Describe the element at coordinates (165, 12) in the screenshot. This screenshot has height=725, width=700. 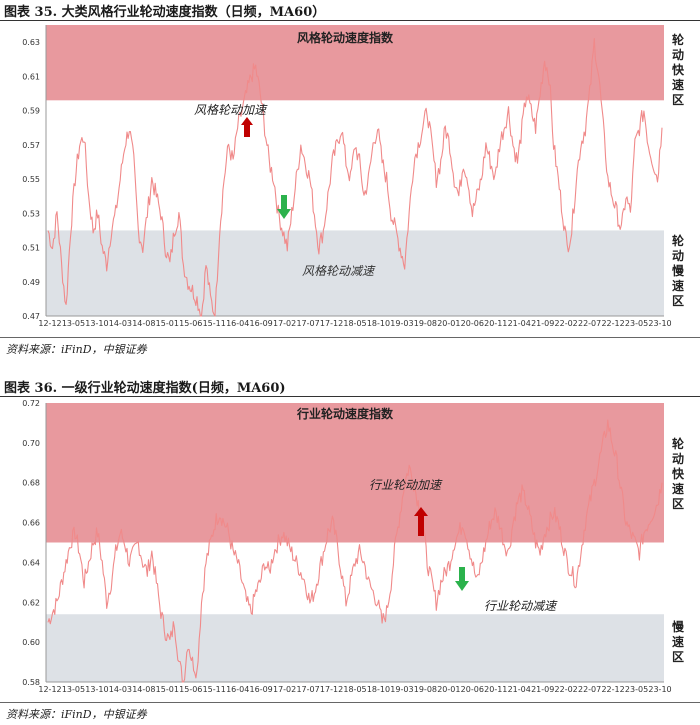
I see `figure1-title: 图表 35. 大类风格行业轮动速度指数（日频，MA60）` at that location.